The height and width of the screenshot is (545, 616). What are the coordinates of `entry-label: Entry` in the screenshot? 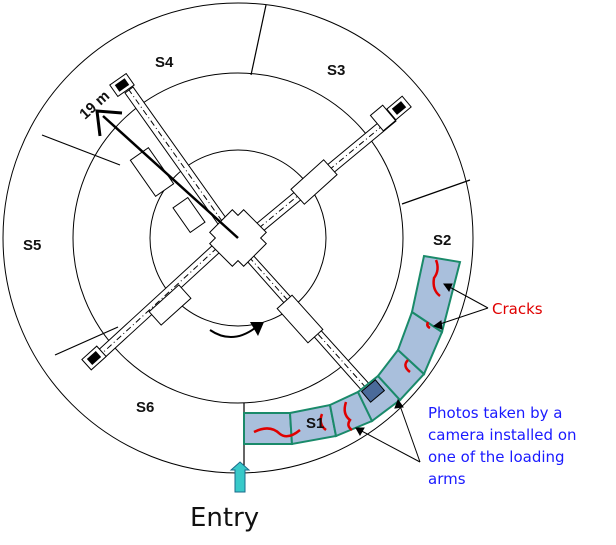 It's located at (224, 518).